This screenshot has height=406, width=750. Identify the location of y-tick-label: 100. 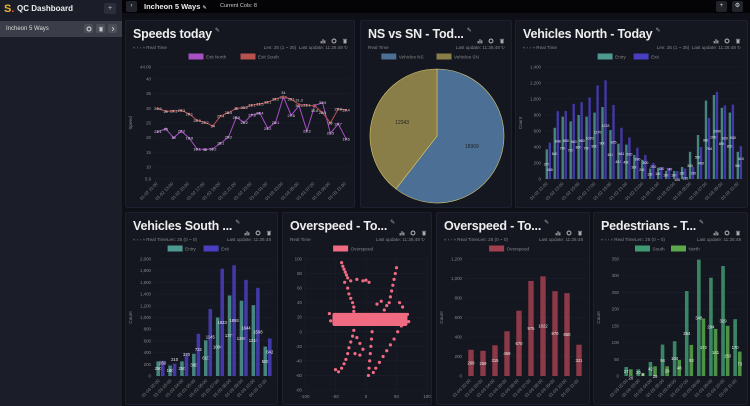
(616, 342).